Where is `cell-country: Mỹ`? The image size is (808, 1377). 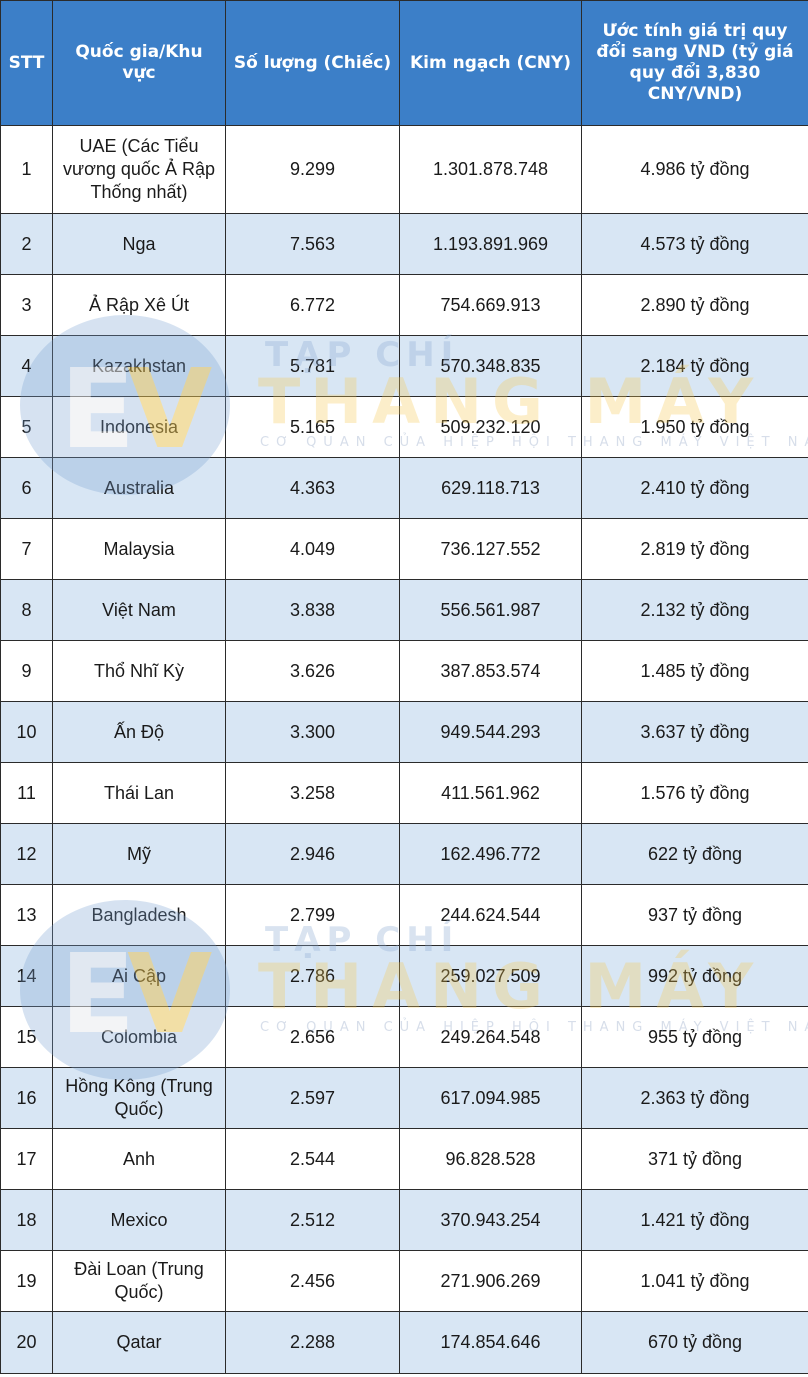
cell-country: Mỹ is located at coordinates (139, 854).